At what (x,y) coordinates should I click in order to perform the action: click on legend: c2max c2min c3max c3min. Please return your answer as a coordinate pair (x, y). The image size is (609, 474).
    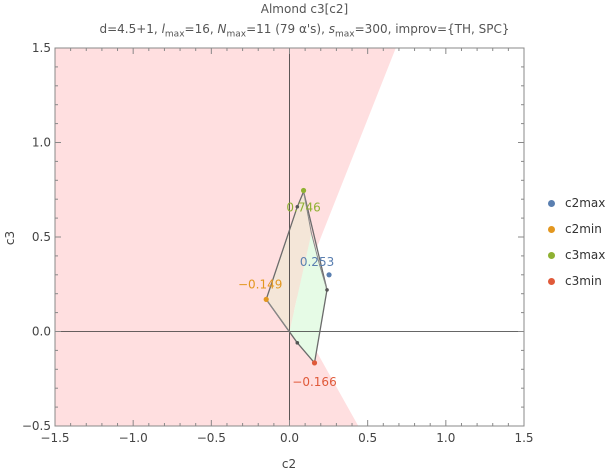
    Looking at the image, I should click on (576, 242).